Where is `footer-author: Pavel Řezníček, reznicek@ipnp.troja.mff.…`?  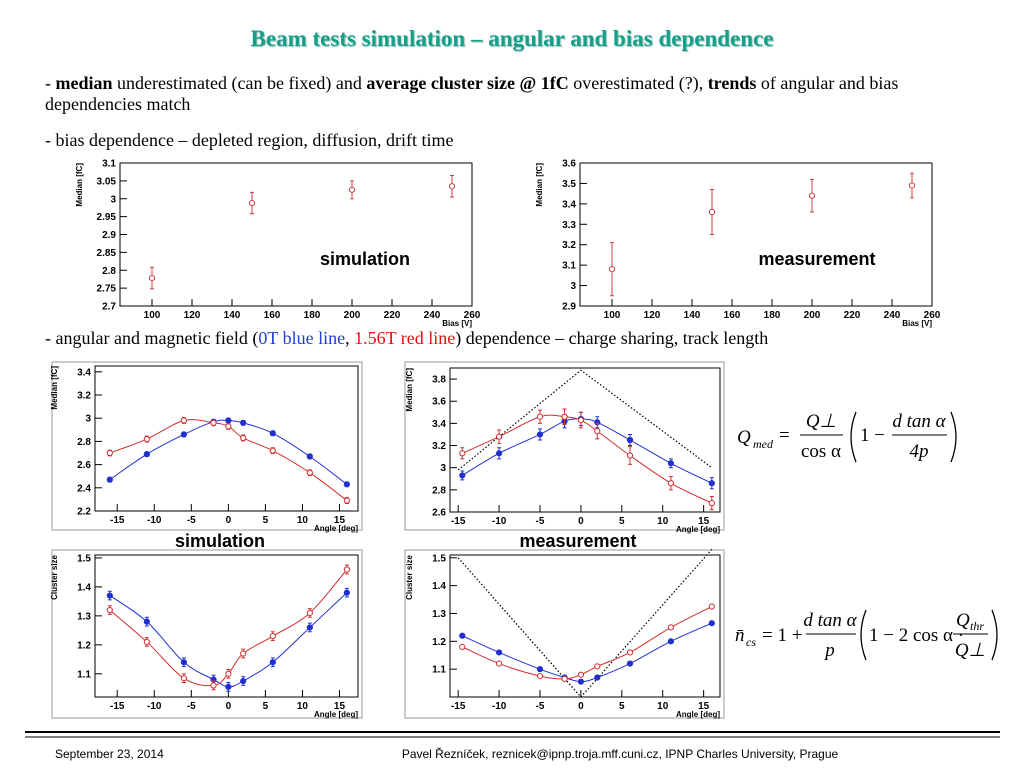
footer-author: Pavel Řezníček, reznicek@ipnp.troja.mff.… is located at coordinates (620, 753).